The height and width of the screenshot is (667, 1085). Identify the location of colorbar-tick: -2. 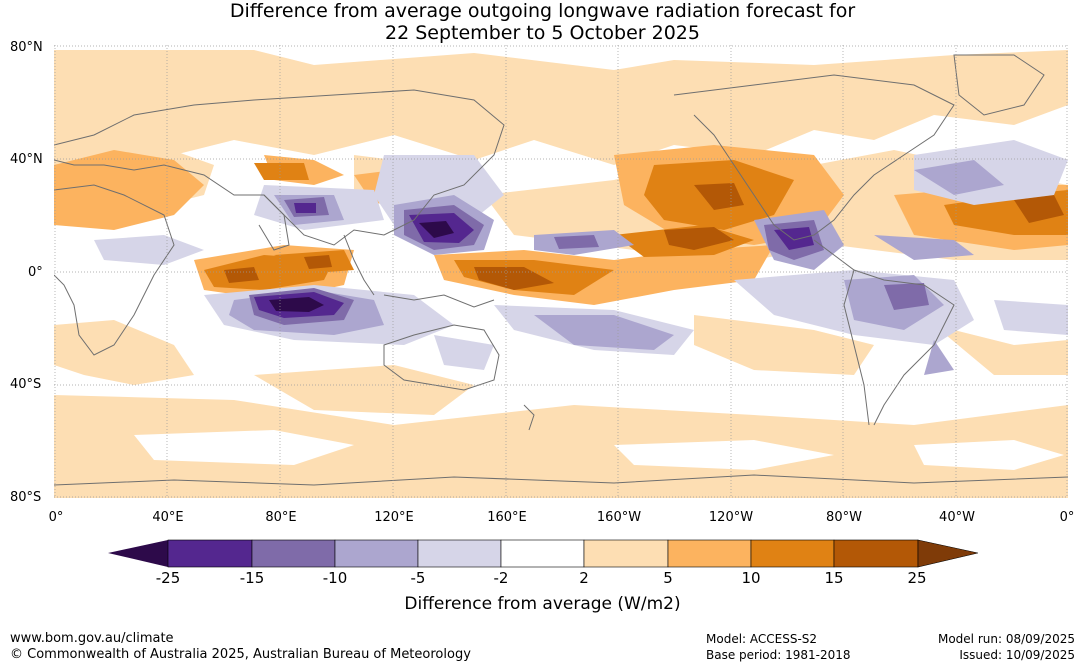
(501, 578).